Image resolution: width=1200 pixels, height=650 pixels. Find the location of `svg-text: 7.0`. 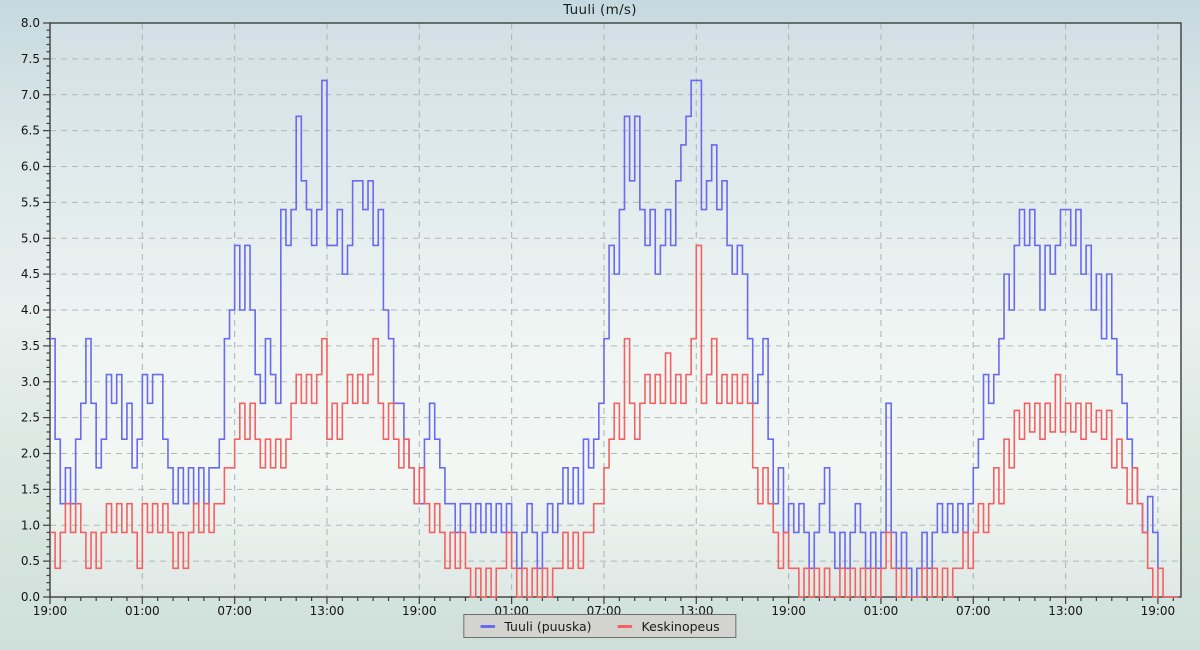

svg-text: 7.0 is located at coordinates (30, 95).